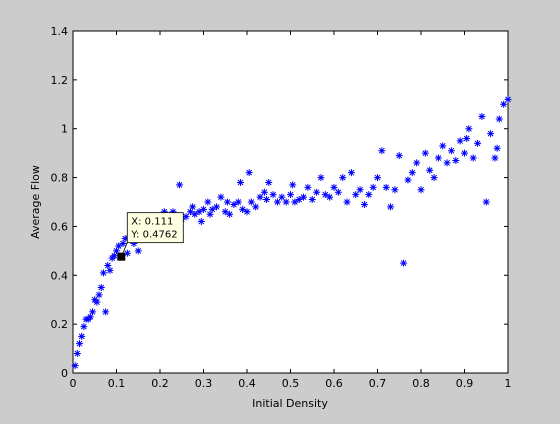 This screenshot has width=560, height=424. What do you see at coordinates (60, 80) in the screenshot?
I see `y-tick-label: 1.2` at bounding box center [60, 80].